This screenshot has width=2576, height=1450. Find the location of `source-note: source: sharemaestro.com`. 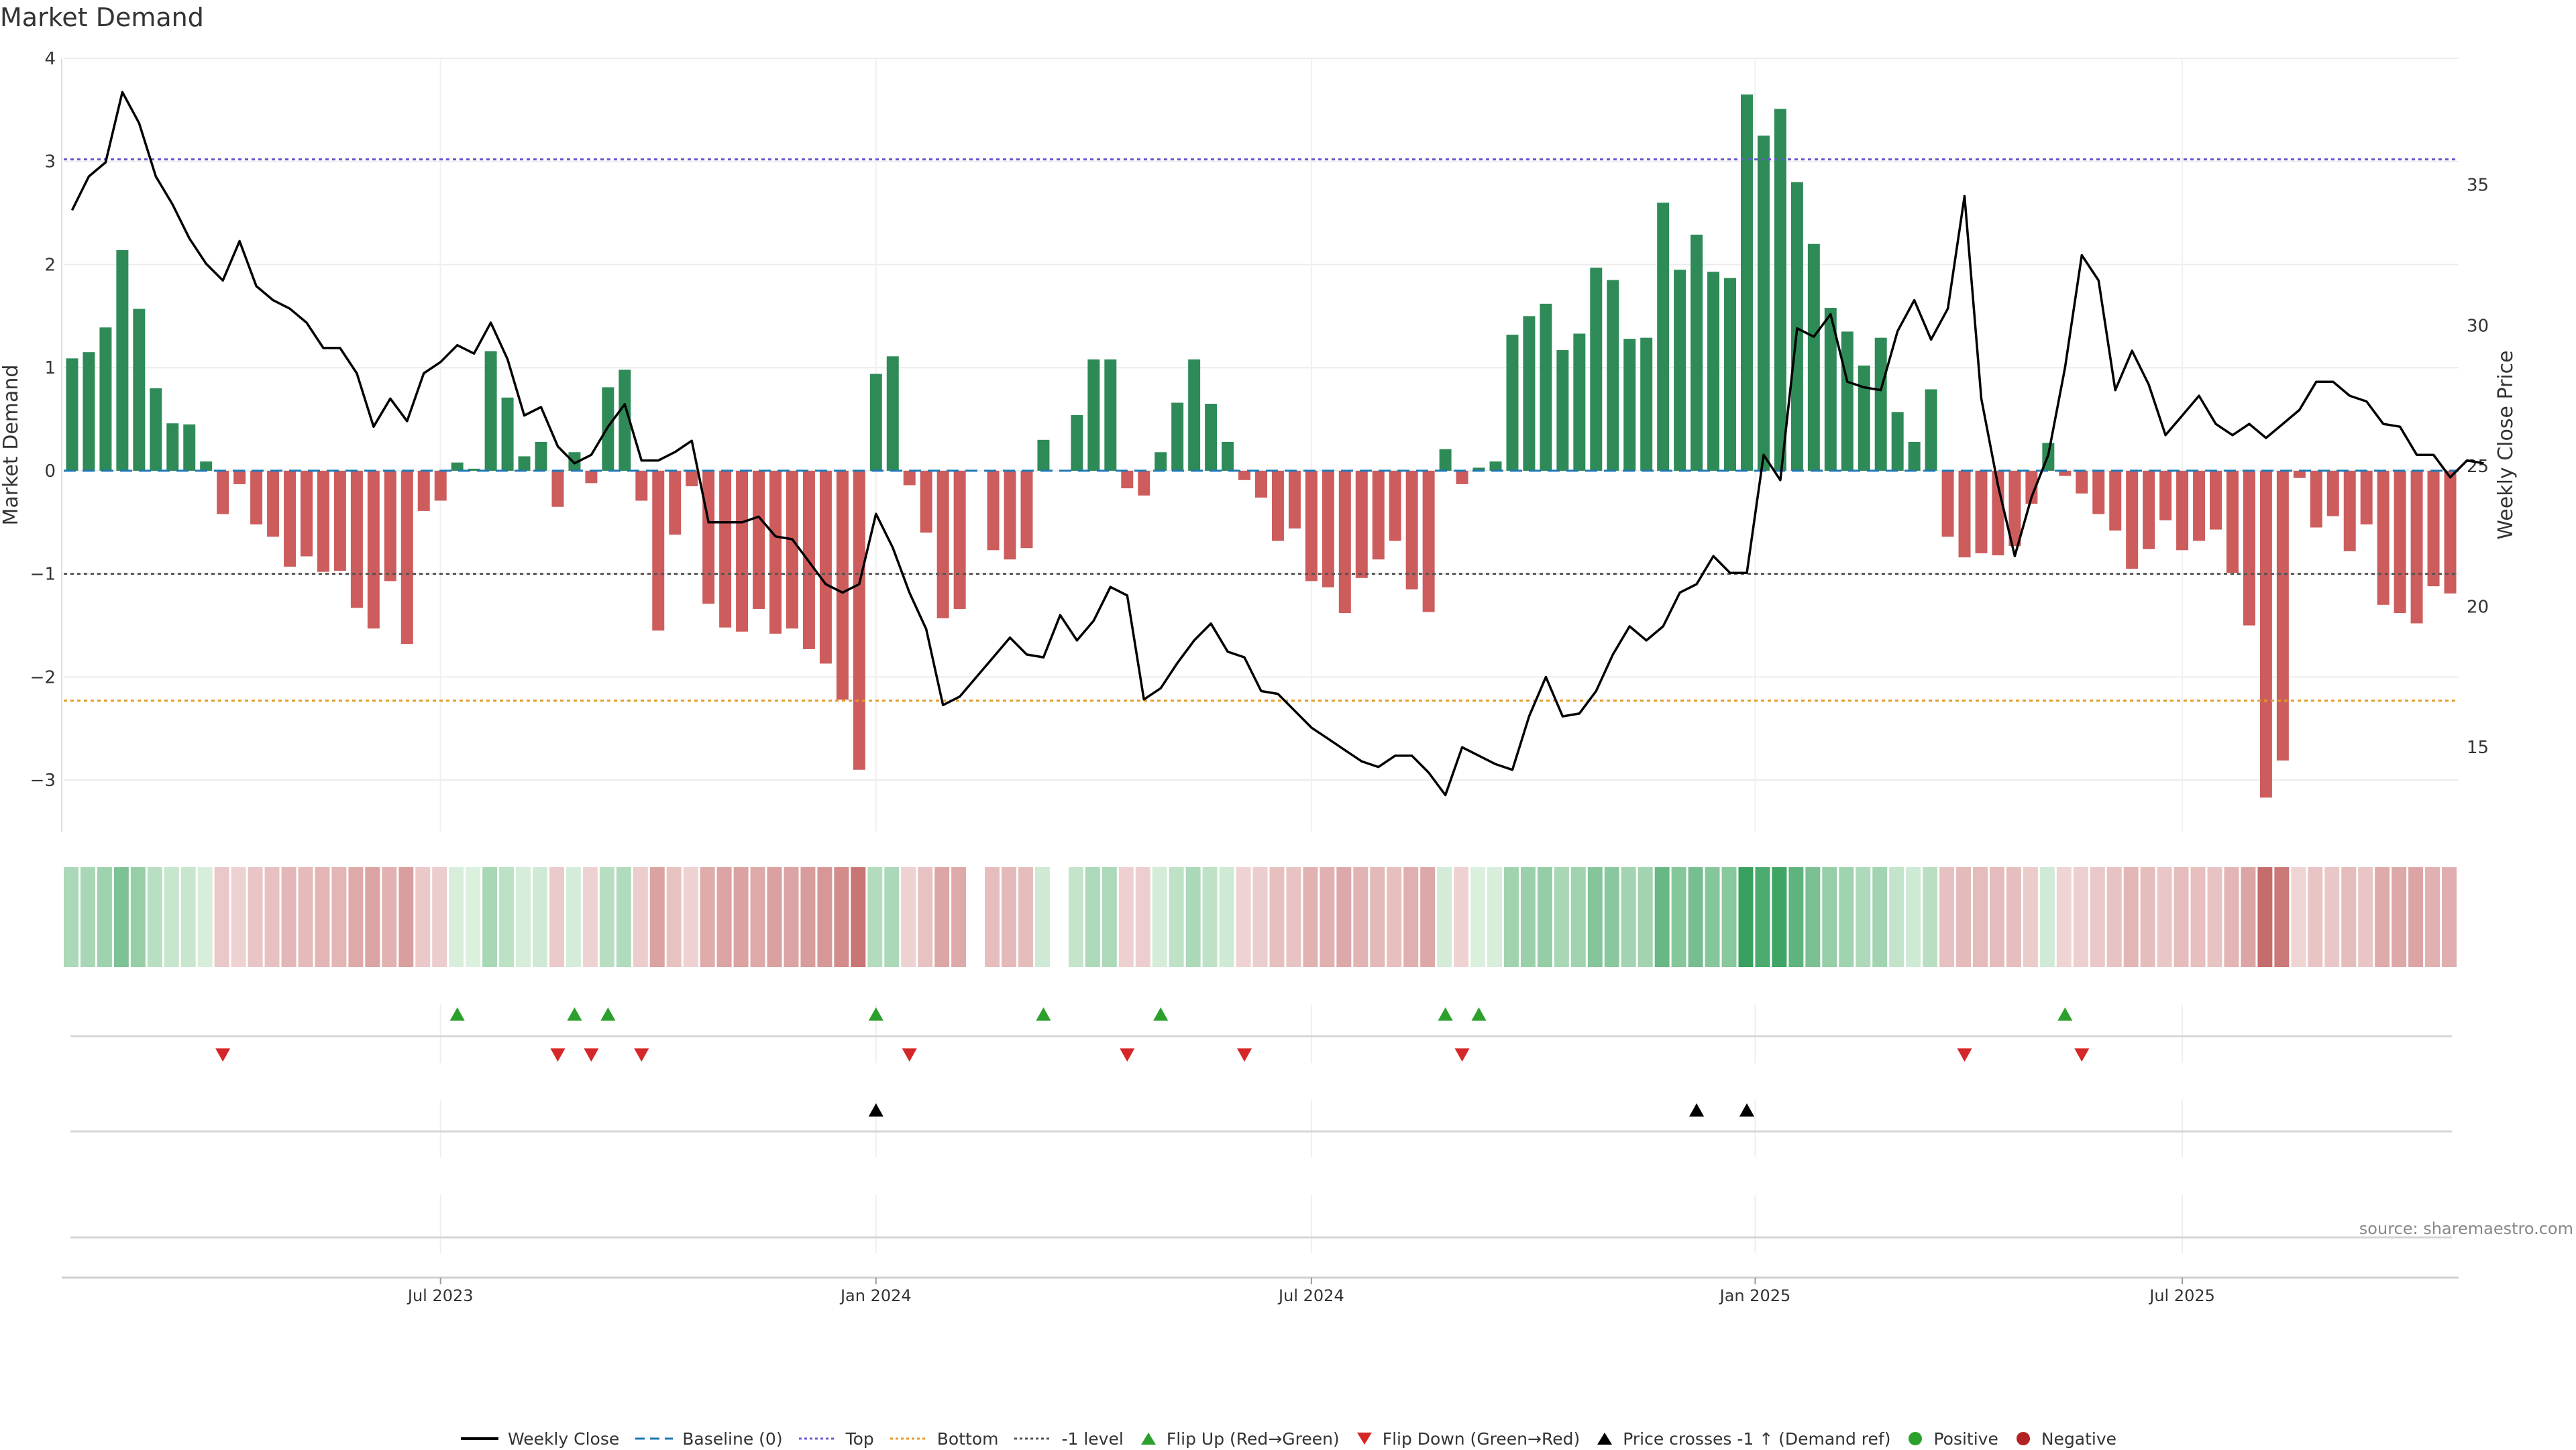

source-note: source: sharemaestro.com is located at coordinates (2466, 1228).